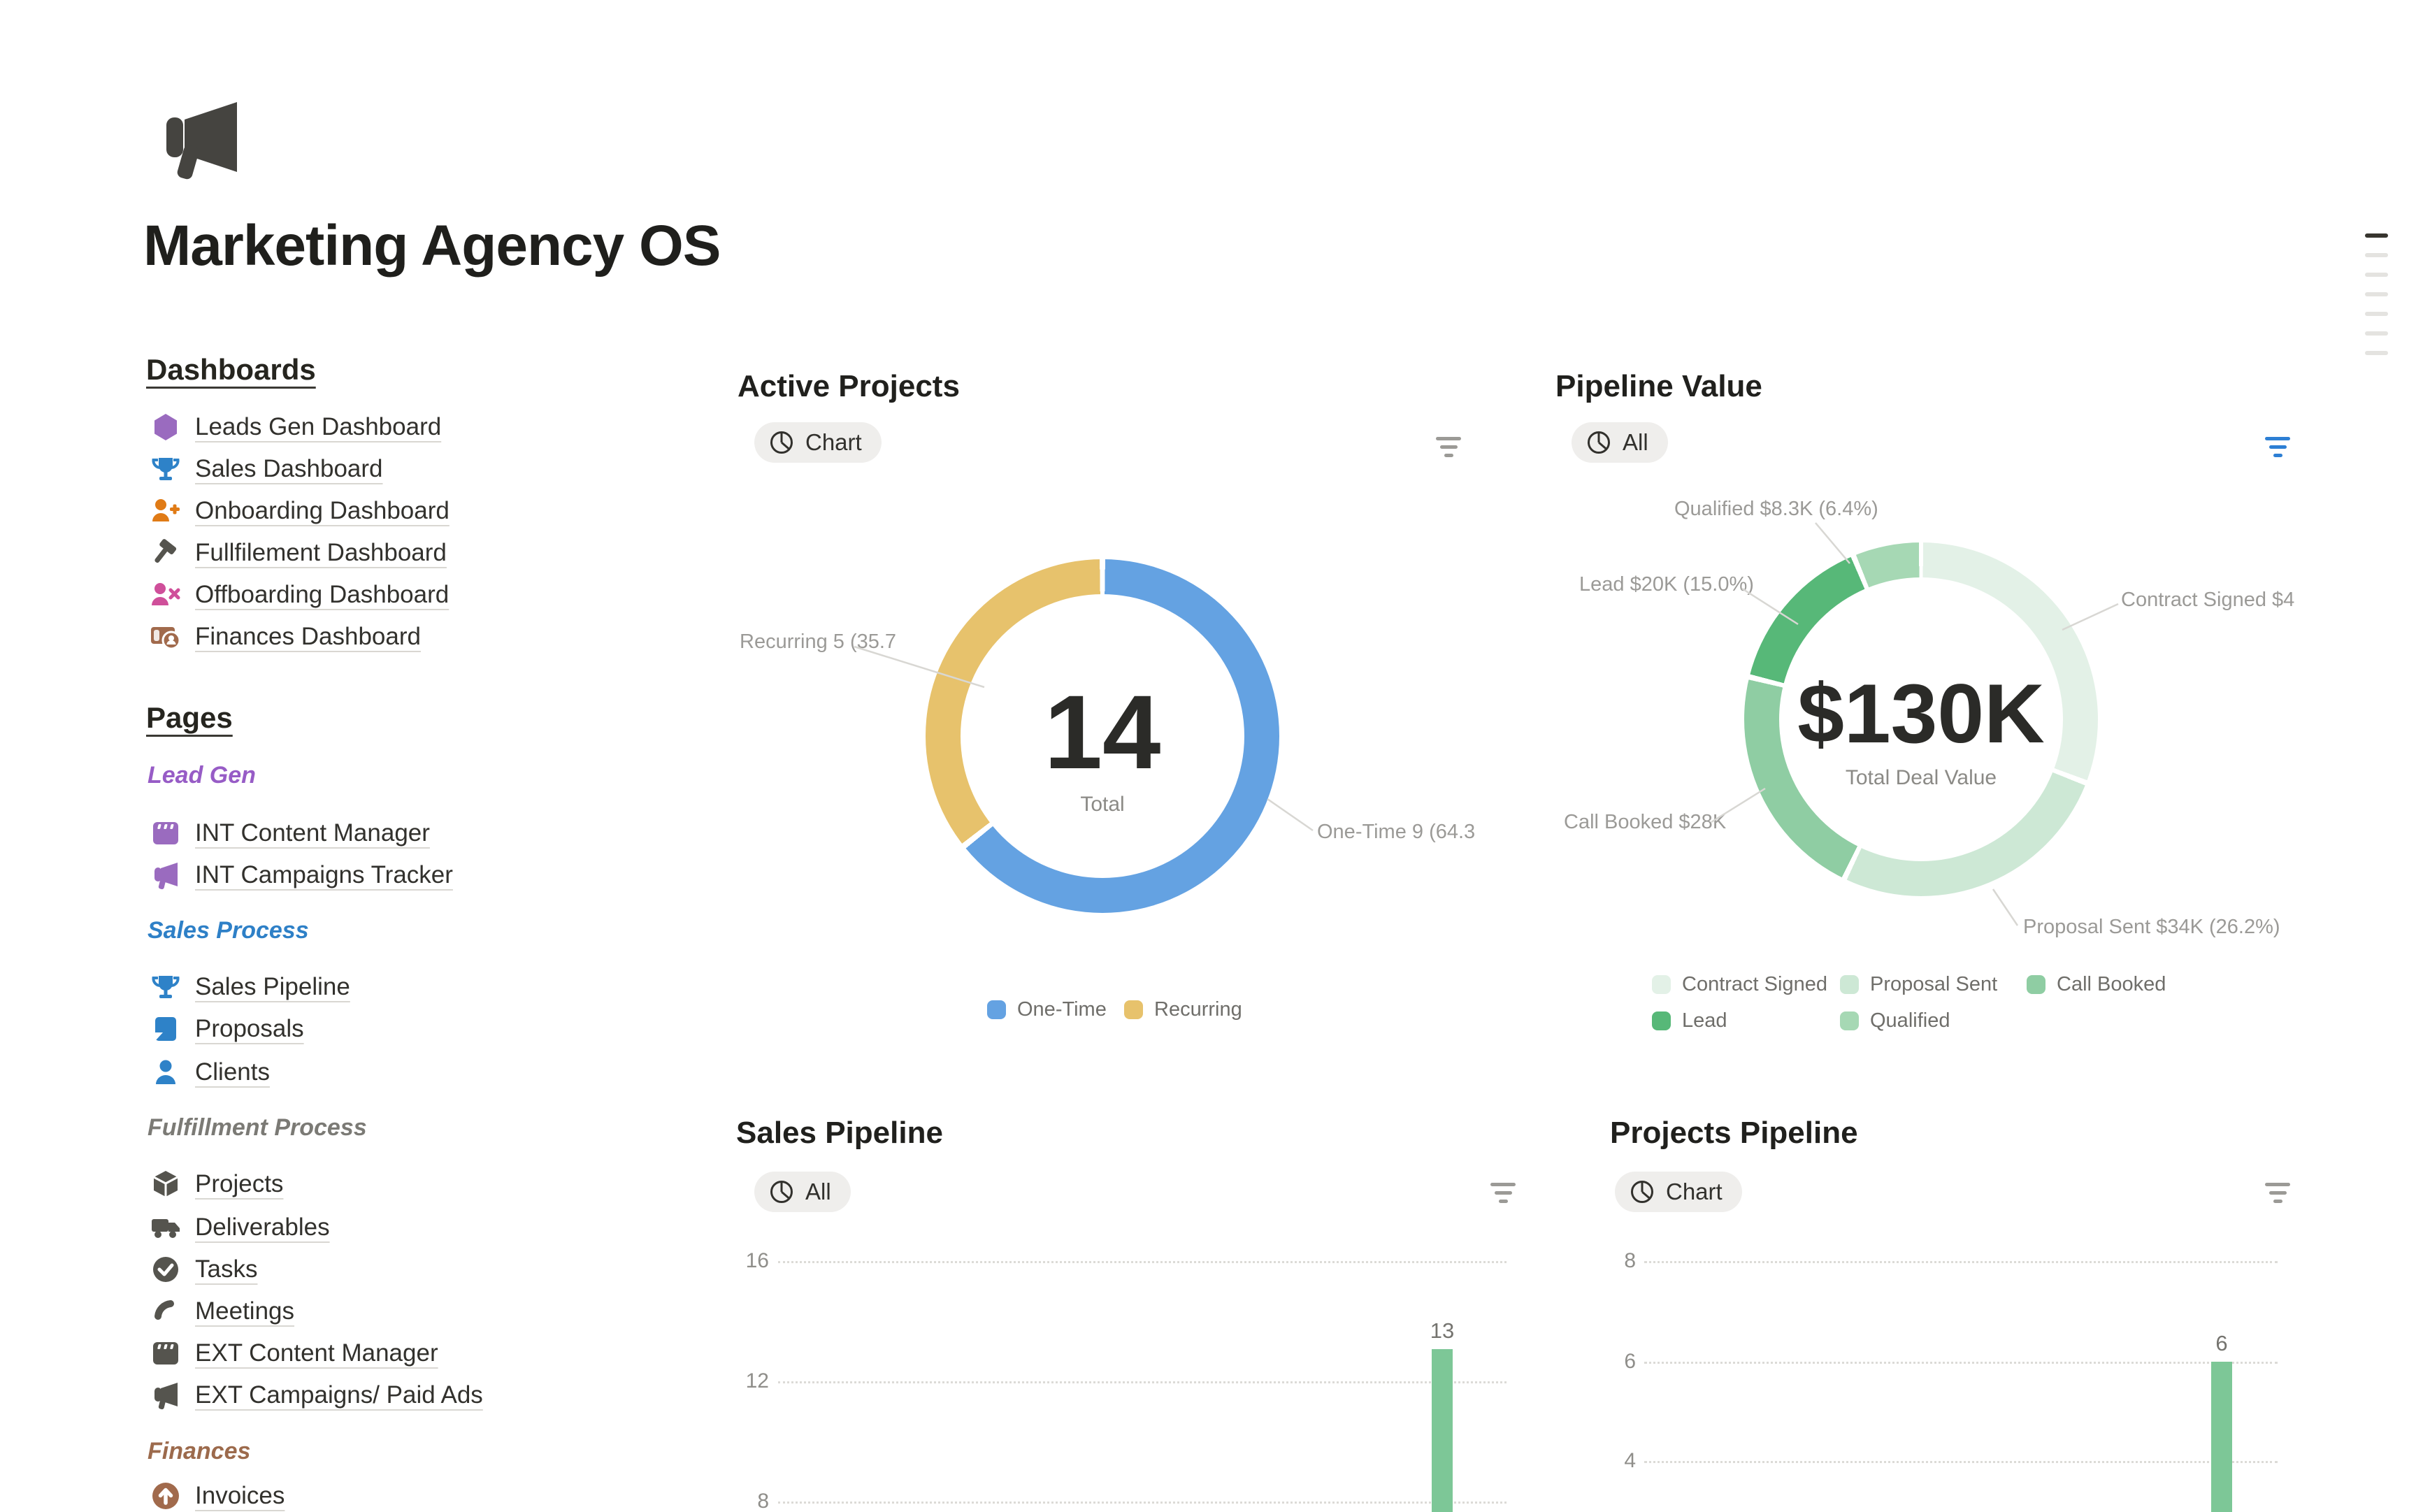  What do you see at coordinates (250, 987) in the screenshot?
I see `sidebar-item-sales-pipeline: Sales Pipeline` at bounding box center [250, 987].